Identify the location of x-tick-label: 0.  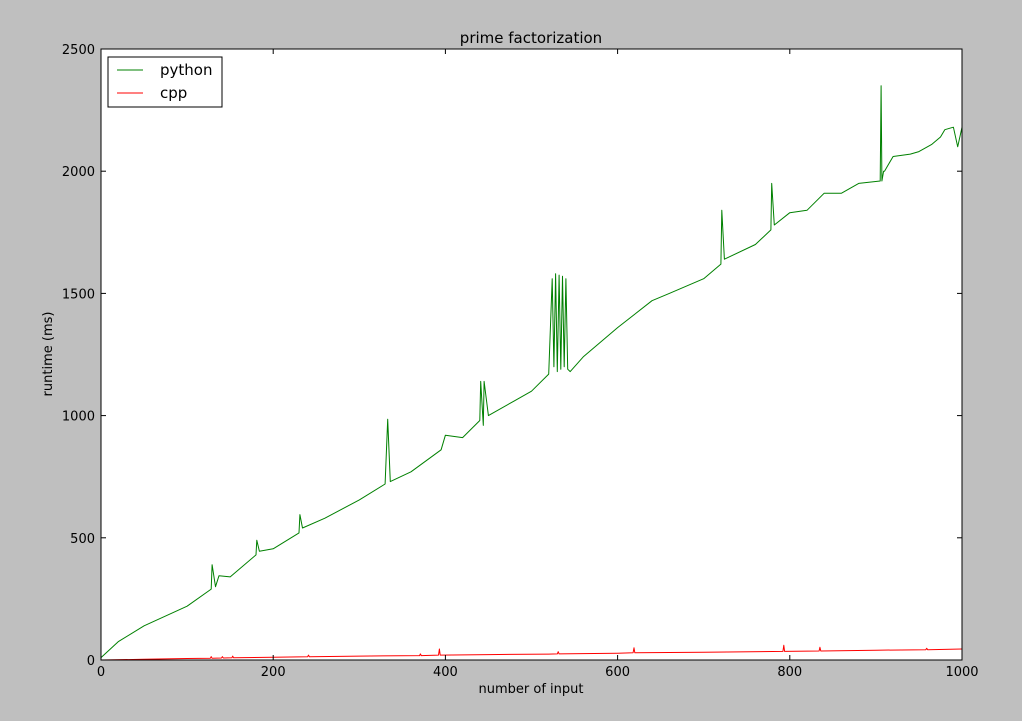
(101, 672).